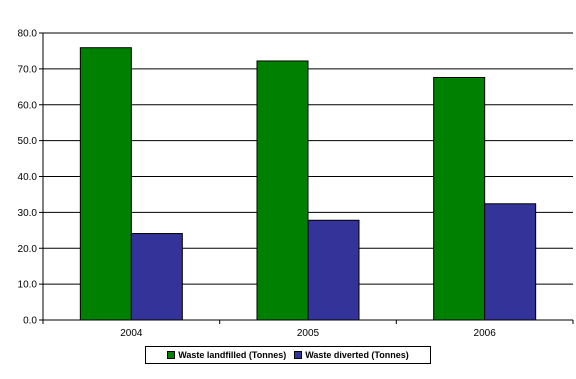 The image size is (576, 379). What do you see at coordinates (459, 198) in the screenshot?
I see `bar-landfilled-2006` at bounding box center [459, 198].